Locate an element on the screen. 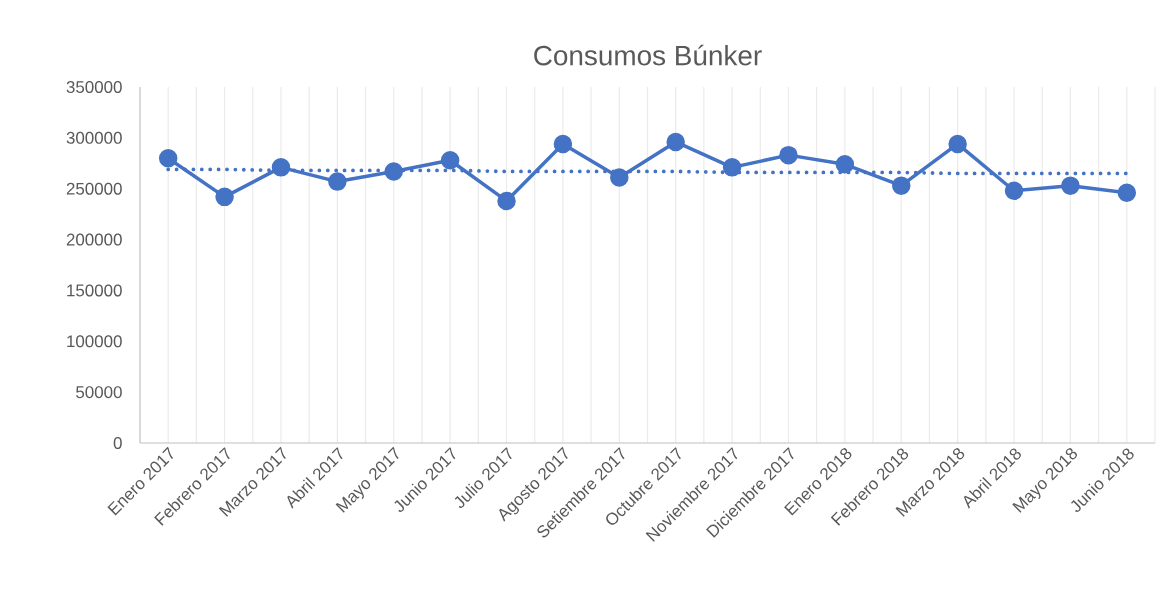 This screenshot has width=1176, height=603. y-tick-label: 50000 is located at coordinates (99, 392).